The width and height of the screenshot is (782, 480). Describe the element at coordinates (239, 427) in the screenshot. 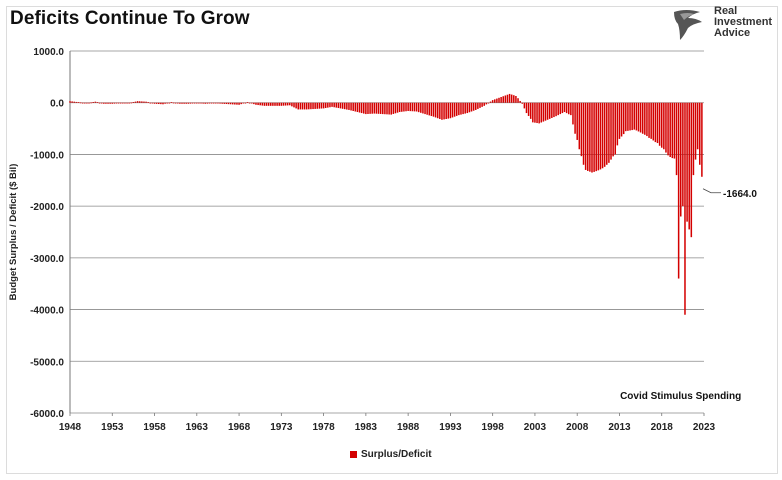

I see `x-tick-label: 1968` at that location.